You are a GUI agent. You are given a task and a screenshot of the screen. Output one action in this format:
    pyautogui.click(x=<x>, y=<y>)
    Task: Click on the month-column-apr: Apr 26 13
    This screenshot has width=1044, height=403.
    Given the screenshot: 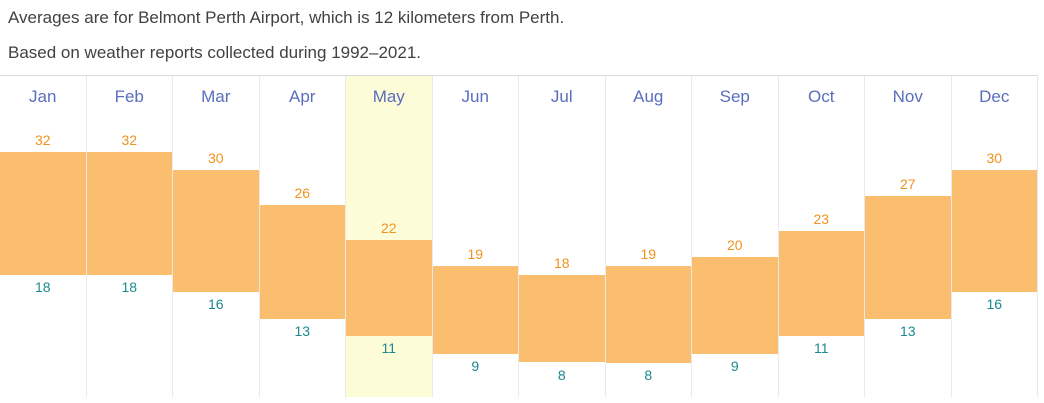 What is the action you would take?
    pyautogui.click(x=302, y=236)
    